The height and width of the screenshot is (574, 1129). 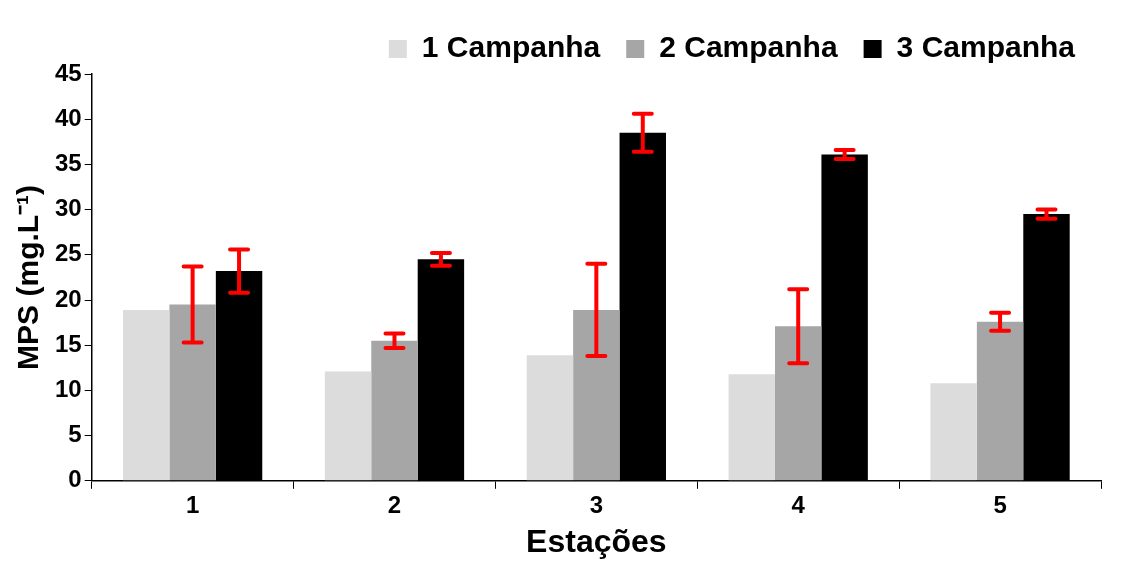 What do you see at coordinates (596, 540) in the screenshot?
I see `x-axis-title: Estações` at bounding box center [596, 540].